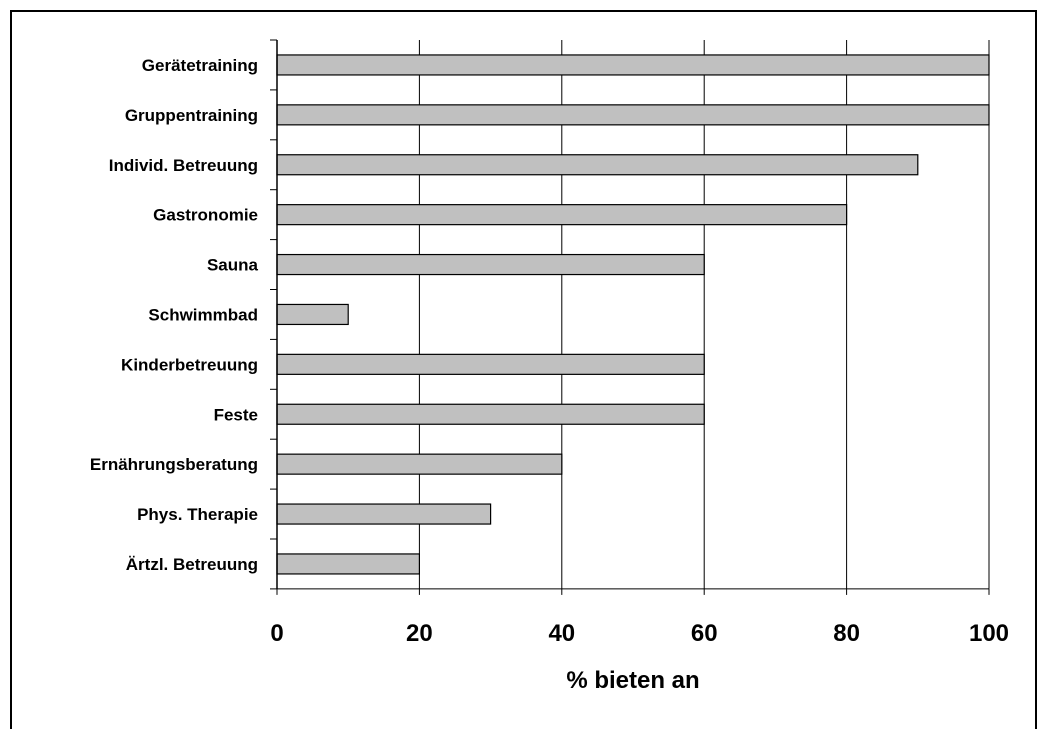  I want to click on x-axis-title: % bieten an, so click(632, 680).